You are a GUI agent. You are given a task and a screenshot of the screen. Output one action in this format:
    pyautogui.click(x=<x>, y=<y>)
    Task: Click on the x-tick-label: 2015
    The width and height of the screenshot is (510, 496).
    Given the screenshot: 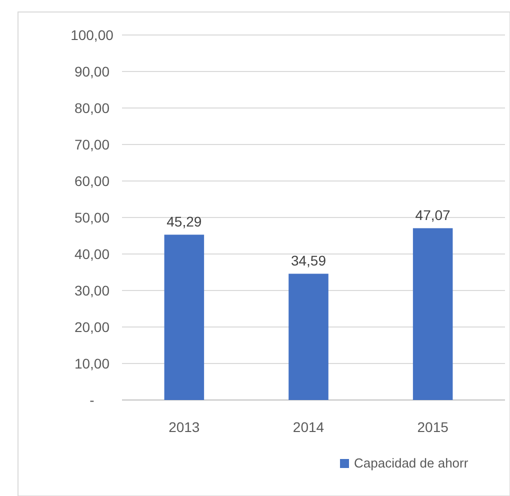 What is the action you would take?
    pyautogui.click(x=433, y=427)
    